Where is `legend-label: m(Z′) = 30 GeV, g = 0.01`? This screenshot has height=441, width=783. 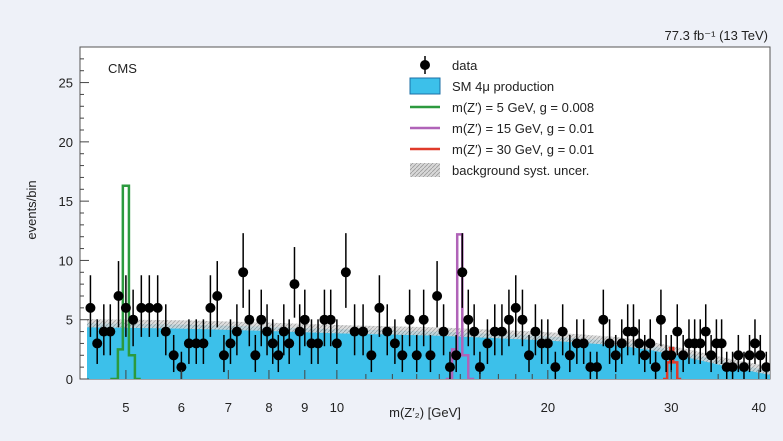 legend-label: m(Z′) = 30 GeV, g = 0.01 is located at coordinates (523, 149).